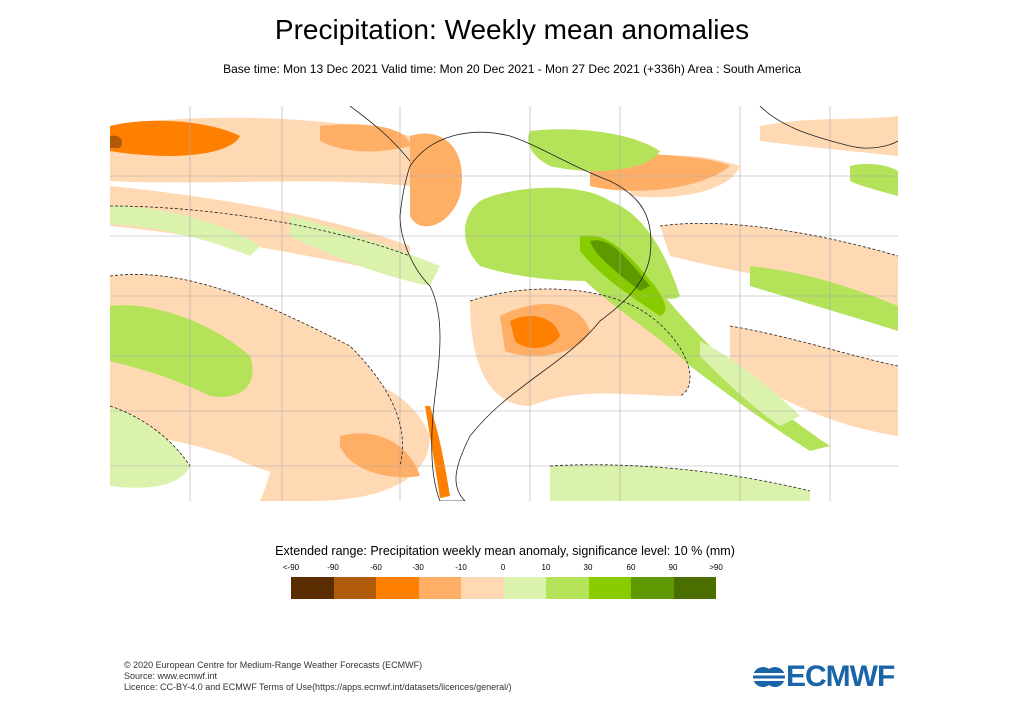 This screenshot has height=720, width=1024. What do you see at coordinates (673, 567) in the screenshot?
I see `legend-label: 90` at bounding box center [673, 567].